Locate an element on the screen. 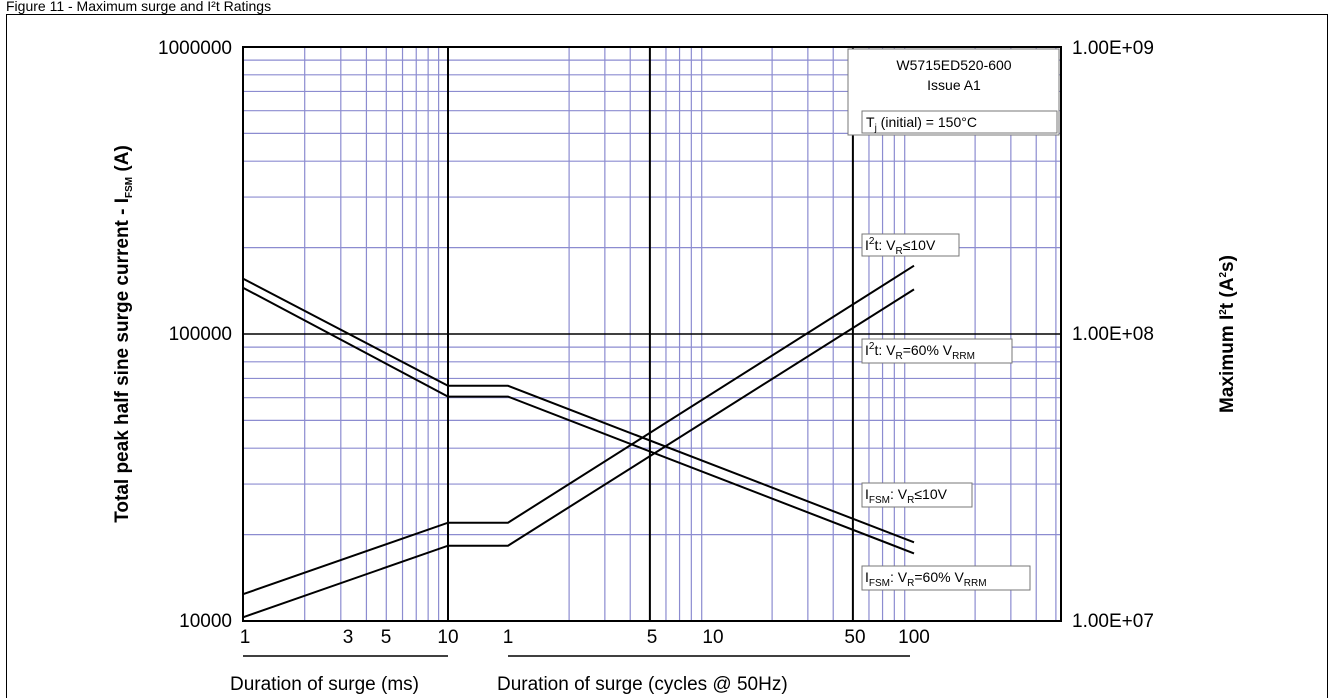 This screenshot has height=698, width=1338. x-cycle-tick-1: 1 is located at coordinates (508, 637).